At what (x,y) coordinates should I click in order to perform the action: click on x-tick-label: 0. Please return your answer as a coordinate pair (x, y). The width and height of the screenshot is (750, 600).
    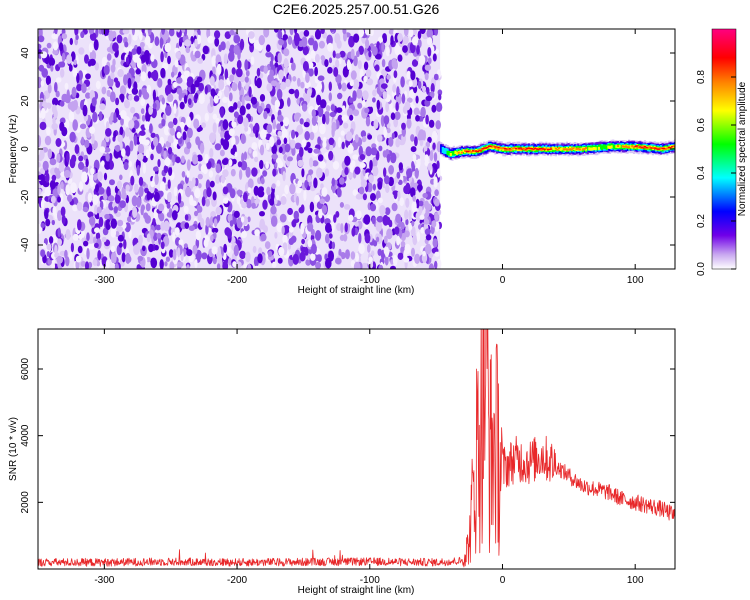
    Looking at the image, I should click on (503, 580).